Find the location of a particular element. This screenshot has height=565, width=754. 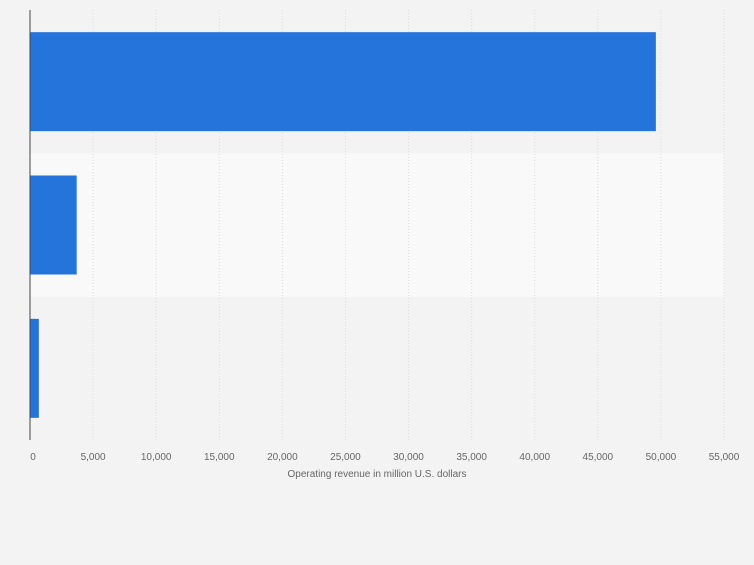

x-tick-label: 35,000 is located at coordinates (471, 457).